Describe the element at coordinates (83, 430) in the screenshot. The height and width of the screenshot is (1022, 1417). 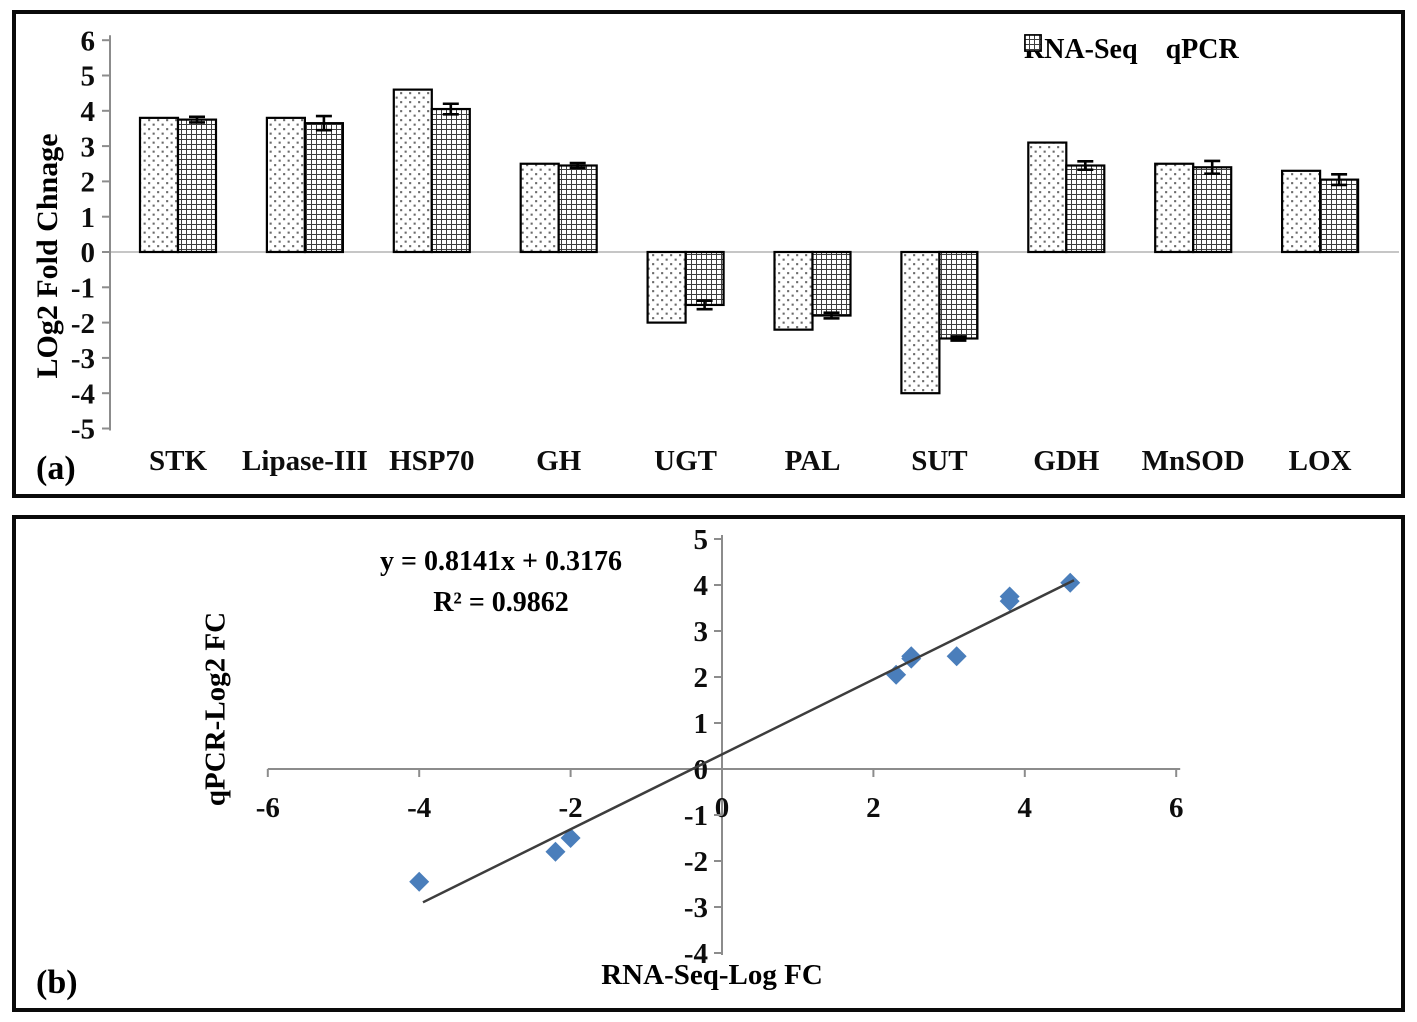
I see `y-tick-label: -5` at that location.